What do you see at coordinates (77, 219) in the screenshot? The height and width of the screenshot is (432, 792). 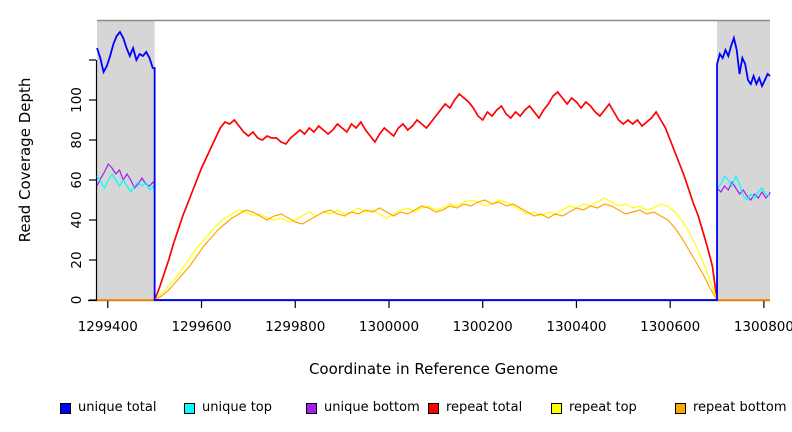 I see `y-tick-label: 40` at bounding box center [77, 219].